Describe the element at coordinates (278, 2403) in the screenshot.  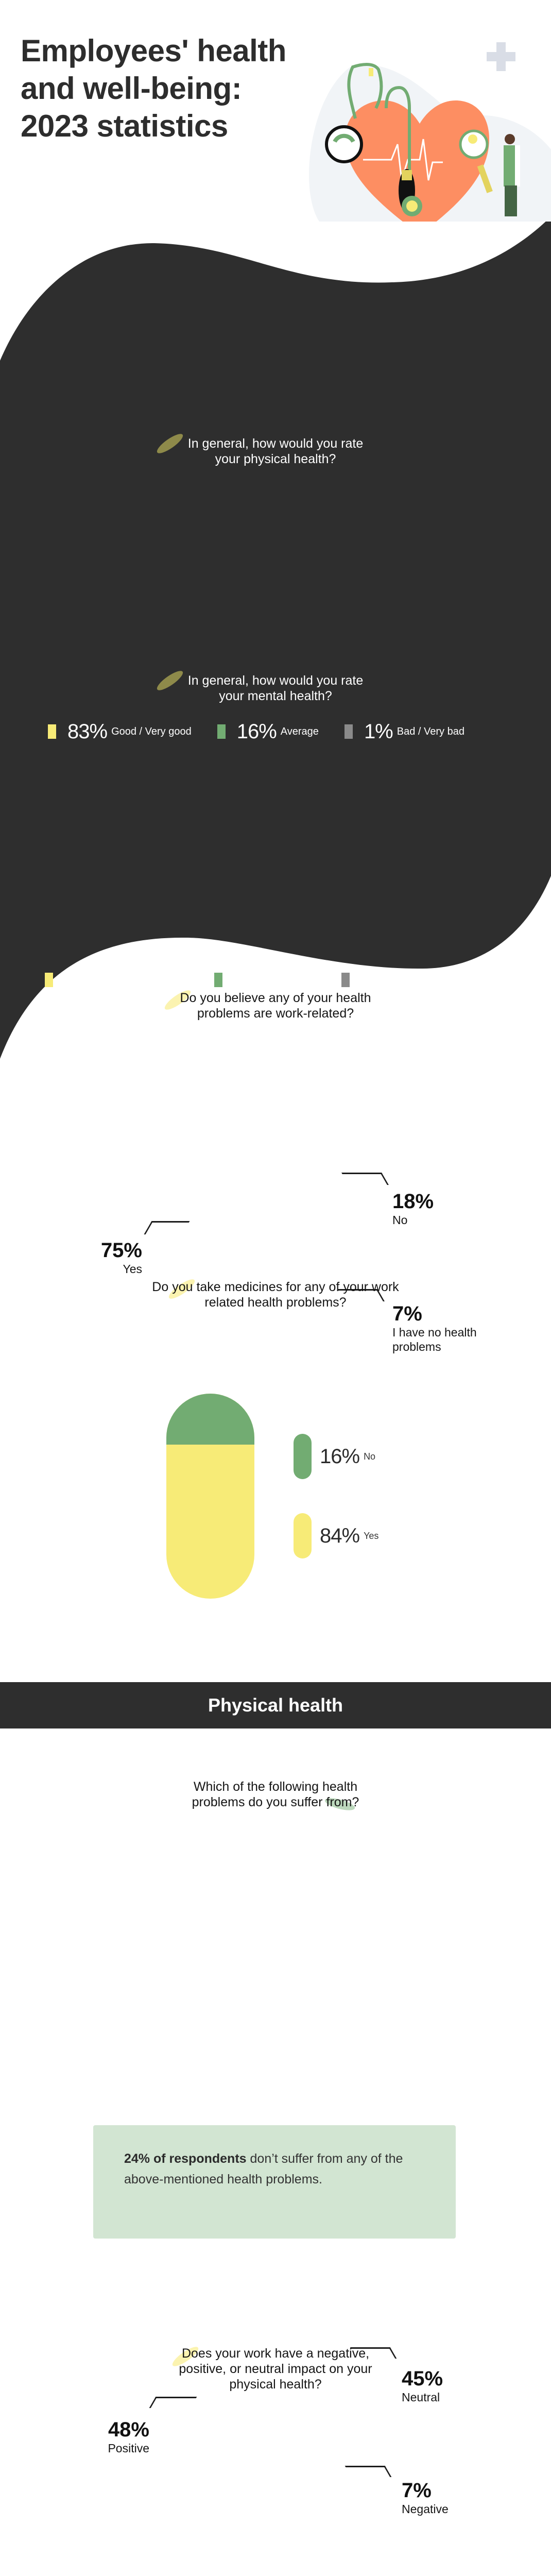
I see `physical-impact-donut` at that location.